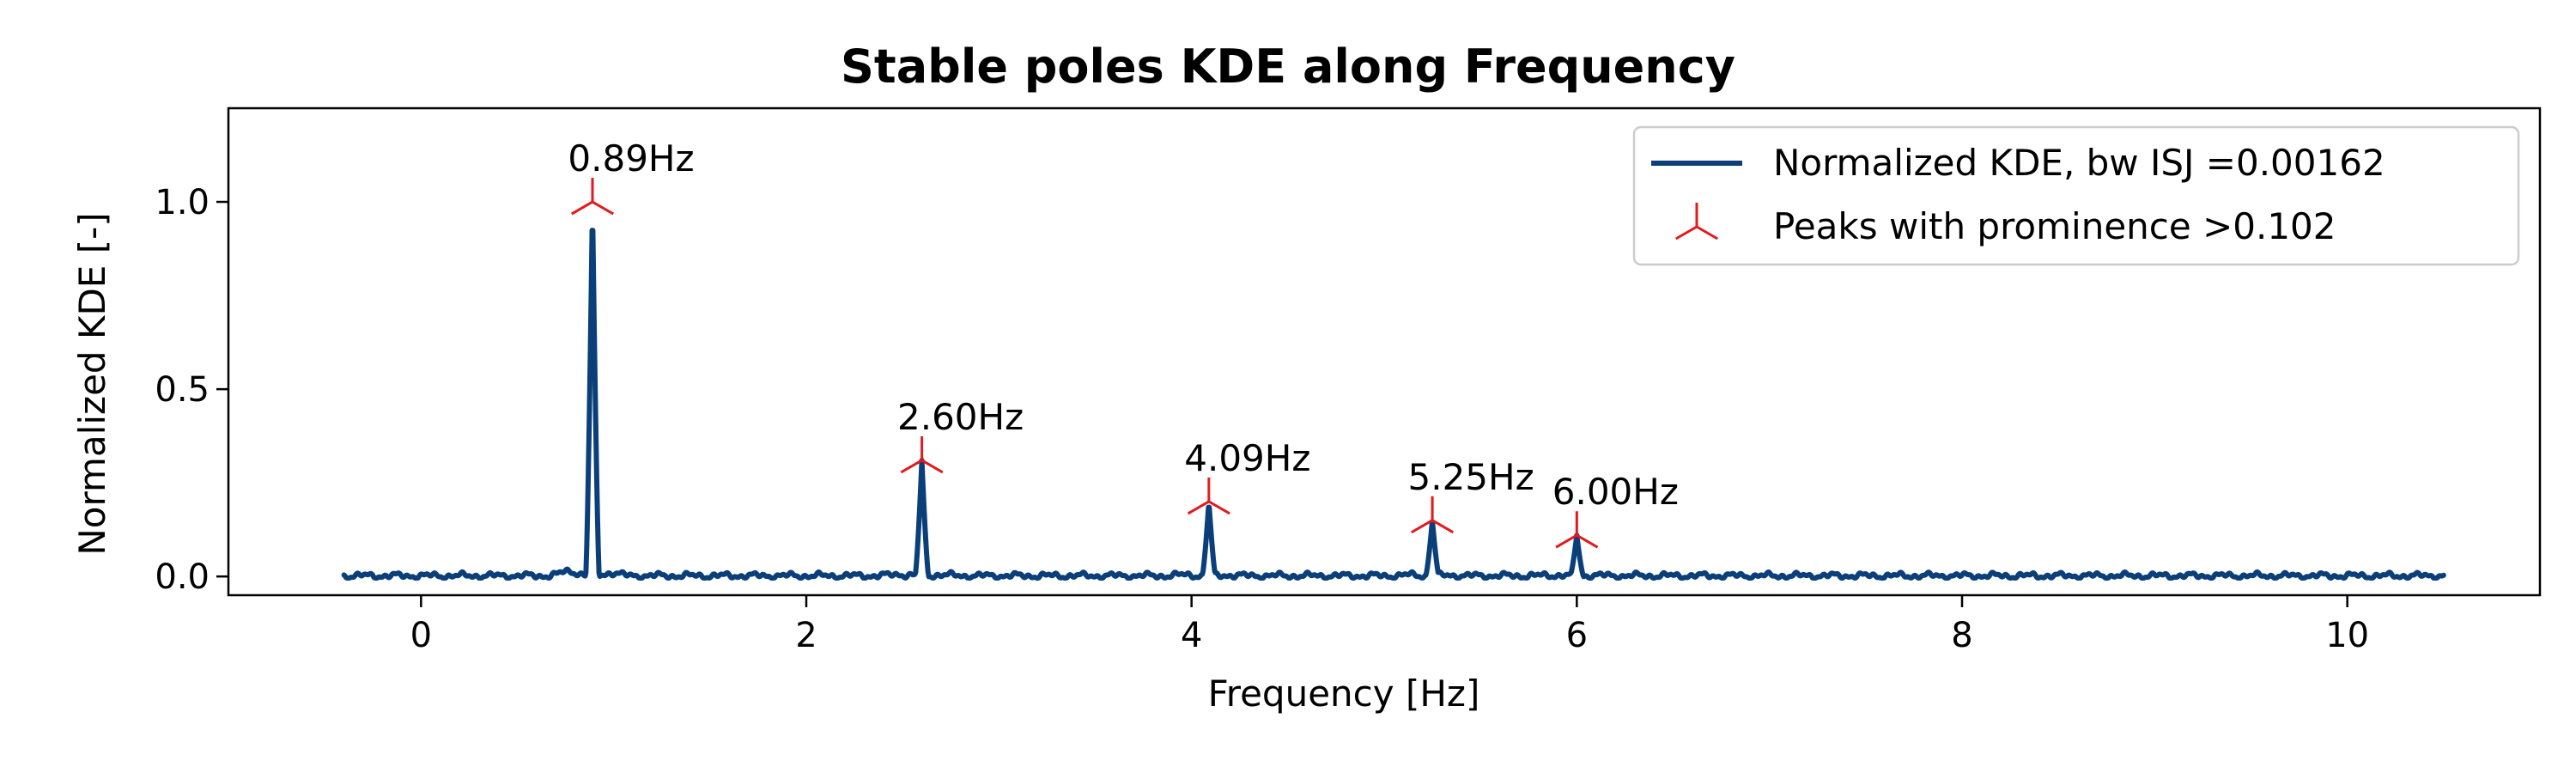  Describe the element at coordinates (92, 383) in the screenshot. I see `y-axis-label: Normalized KDE [-]` at that location.